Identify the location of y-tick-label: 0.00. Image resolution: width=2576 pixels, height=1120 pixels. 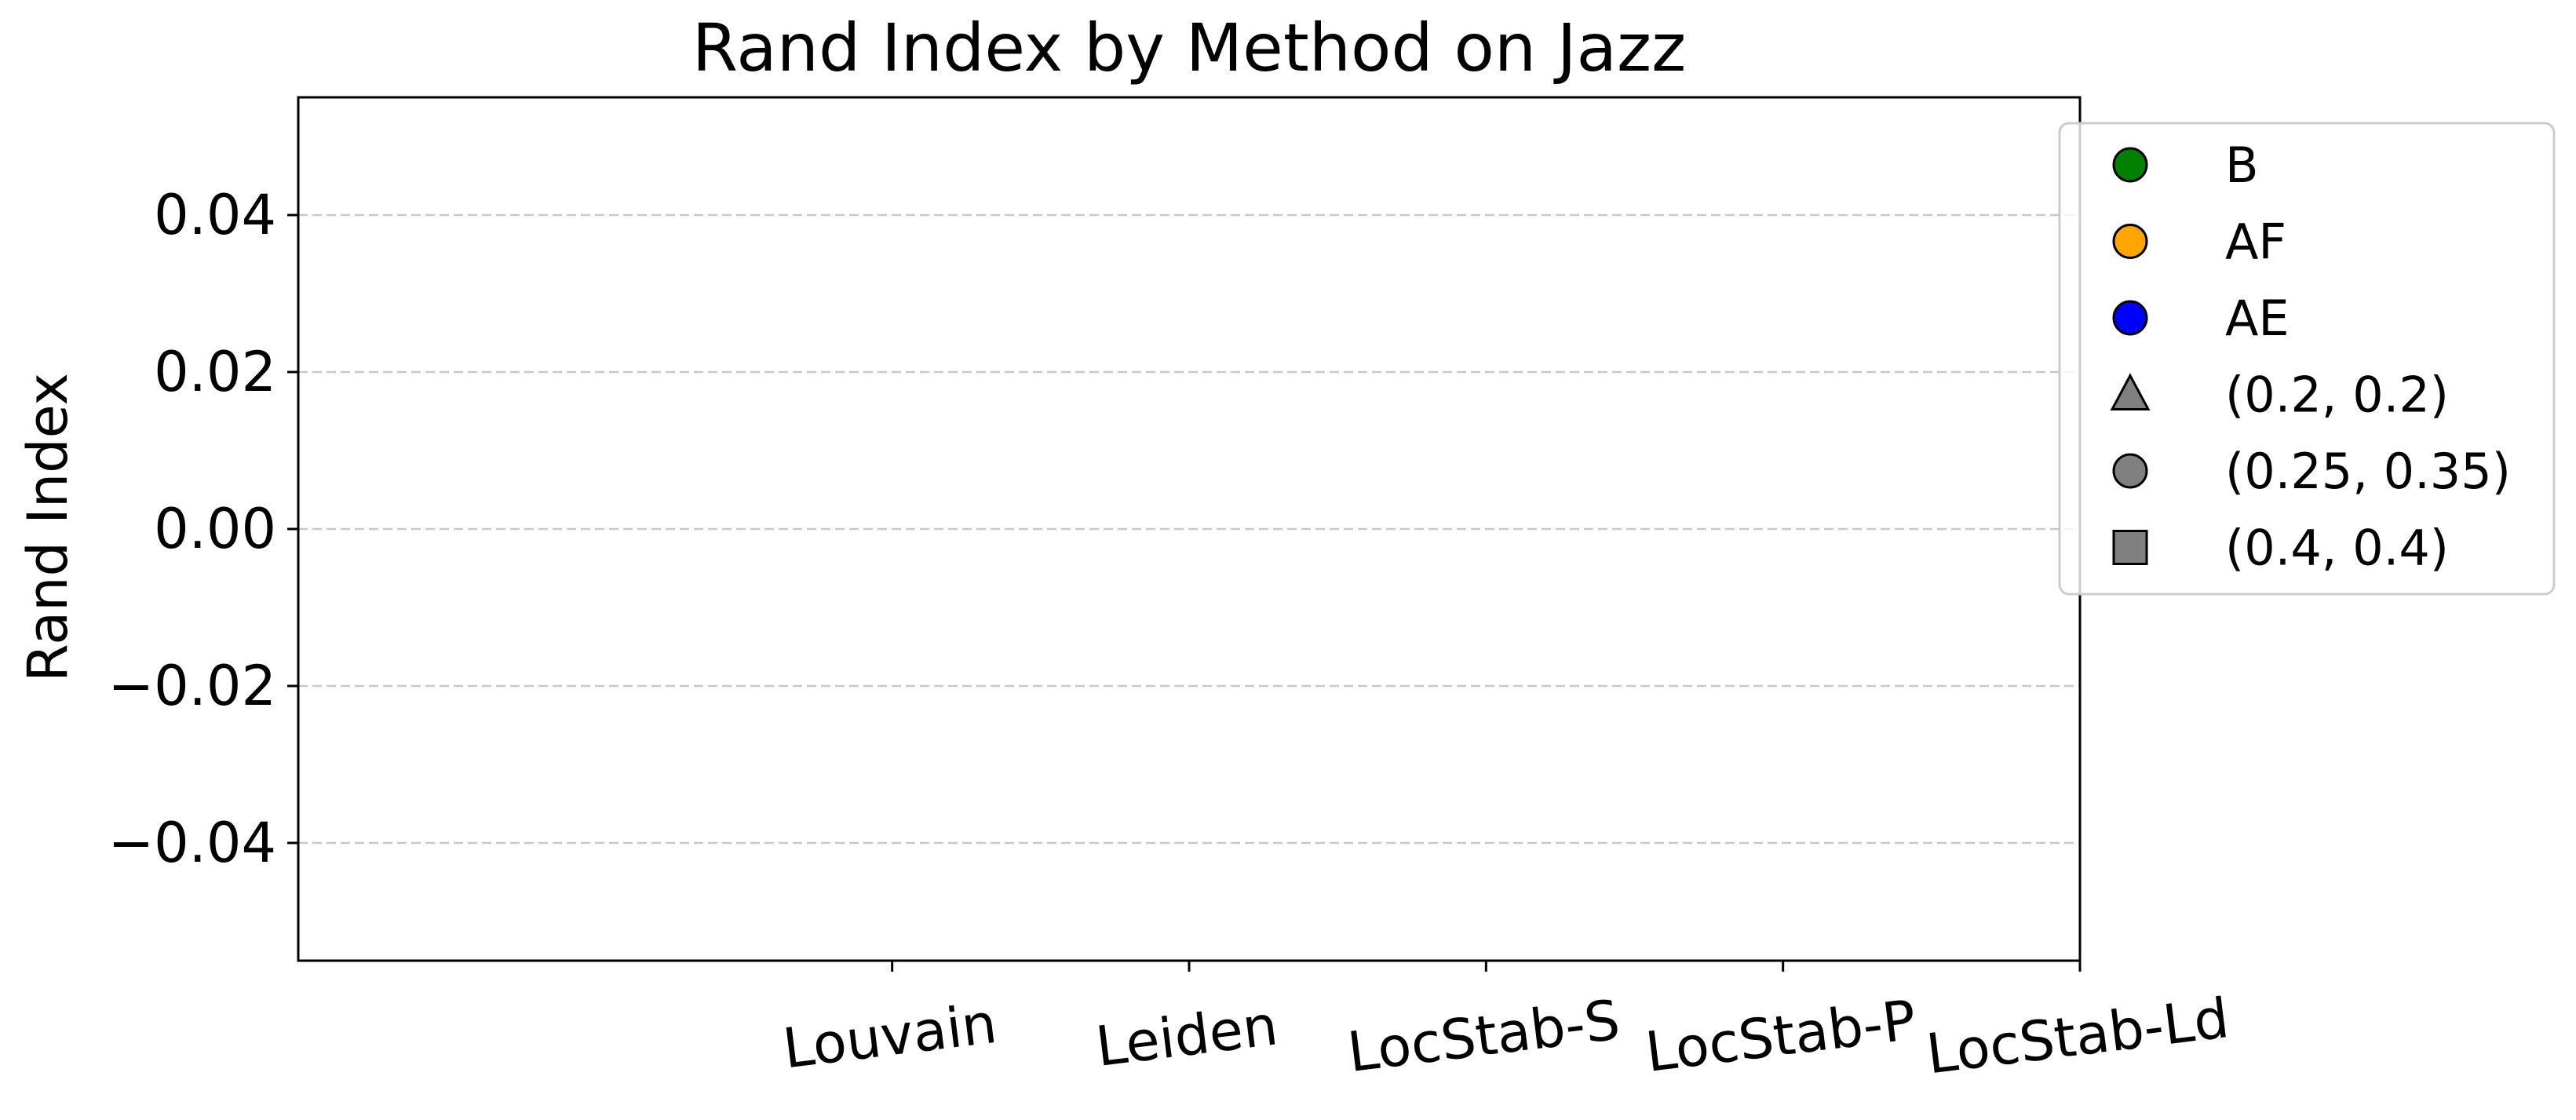
(215, 529).